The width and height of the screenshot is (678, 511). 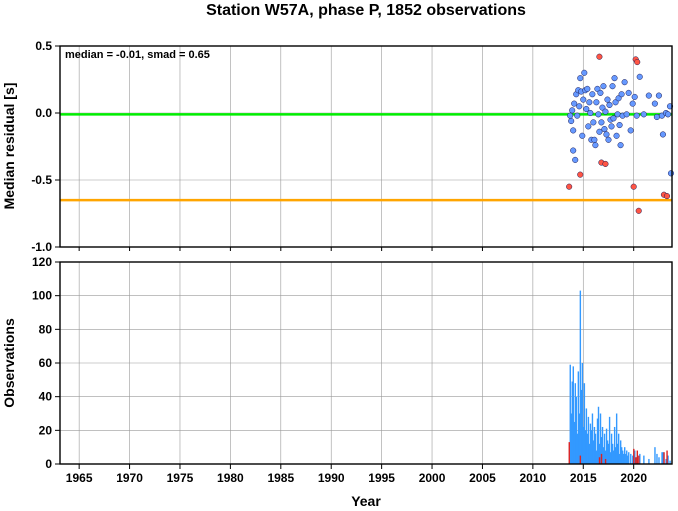 What do you see at coordinates (129, 478) in the screenshot?
I see `x-tick-label: 1970` at bounding box center [129, 478].